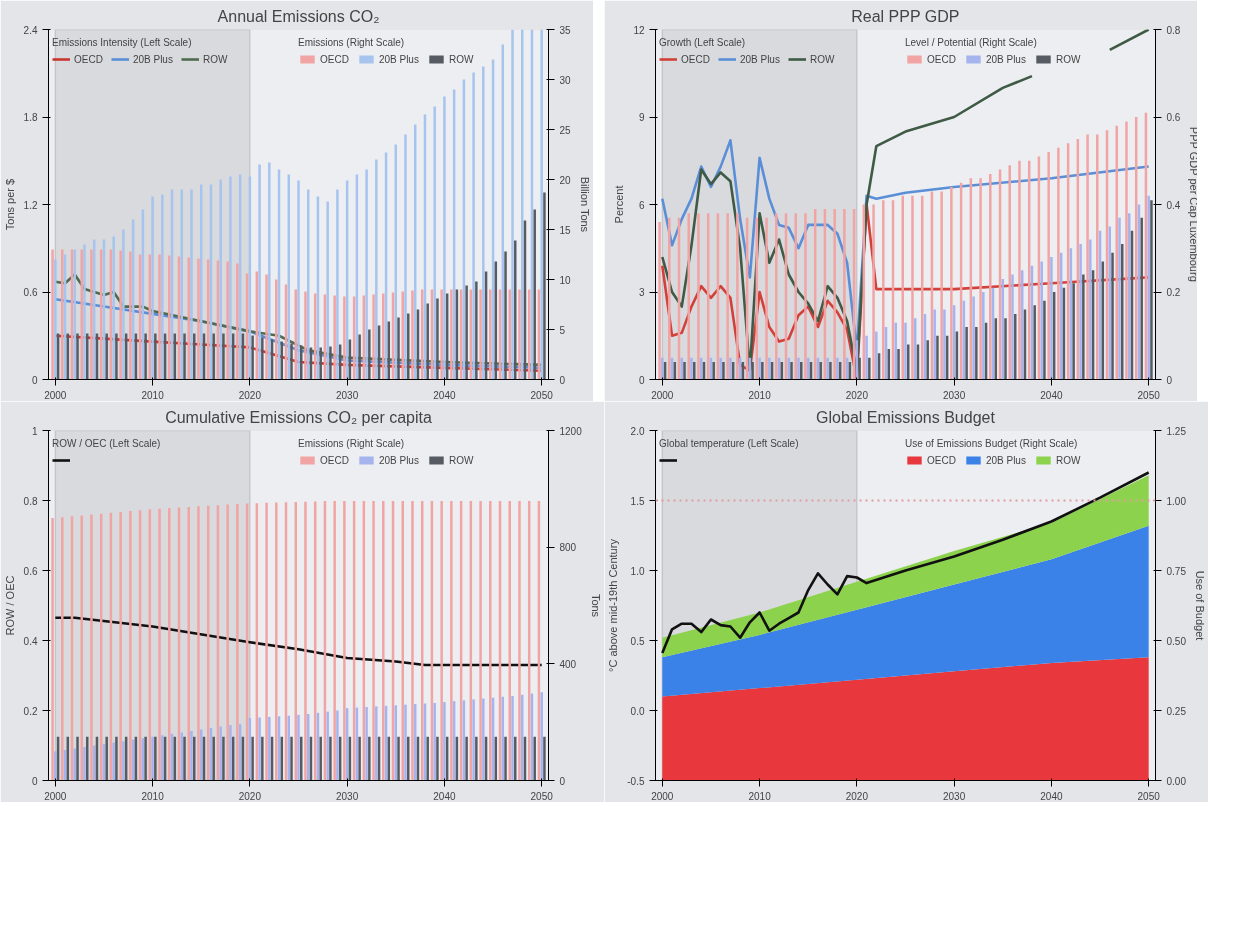  What do you see at coordinates (568, 664) in the screenshot?
I see `y2-tick-label: 400` at bounding box center [568, 664].